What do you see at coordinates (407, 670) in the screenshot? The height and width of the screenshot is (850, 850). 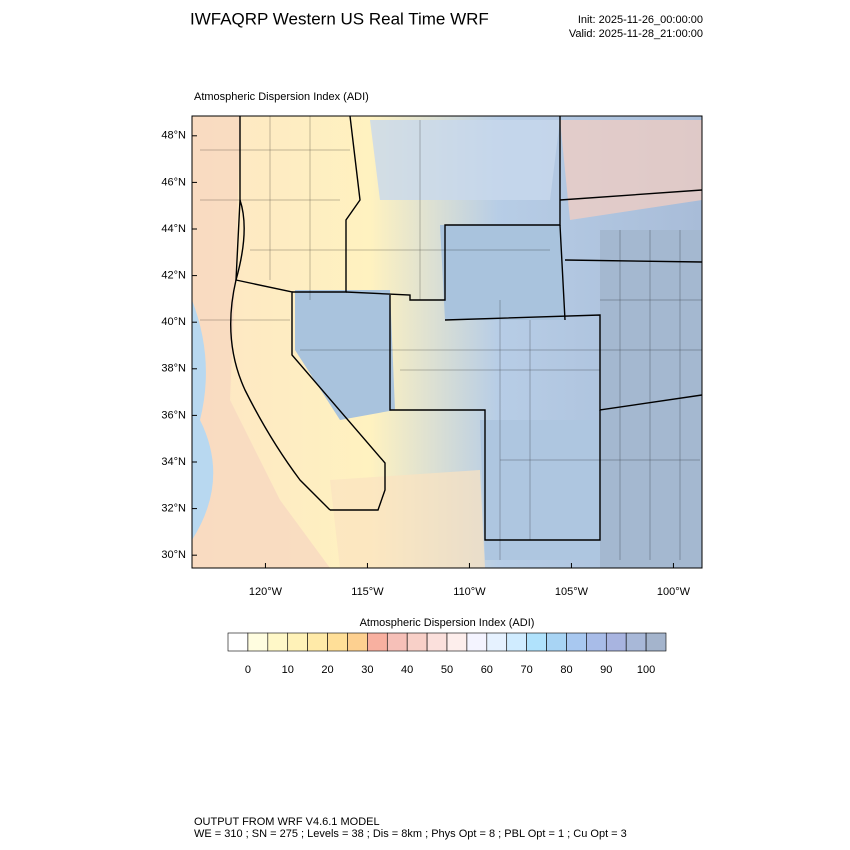 I see `colorbar-tick-label: 40` at bounding box center [407, 670].